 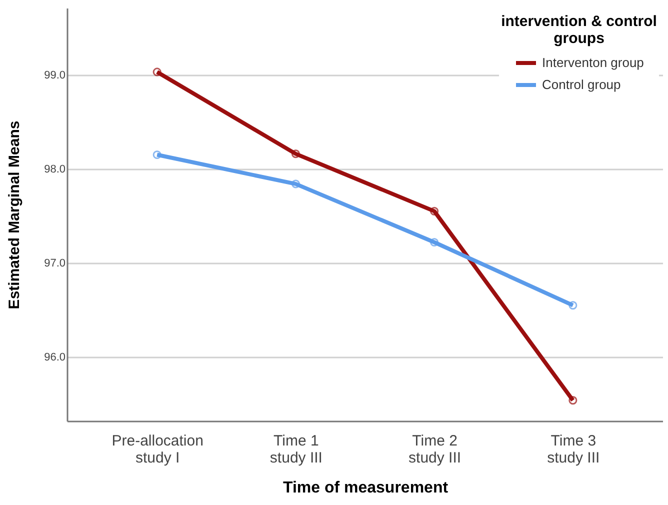 What do you see at coordinates (55, 358) in the screenshot?
I see `y-tick-label: 96.0` at bounding box center [55, 358].